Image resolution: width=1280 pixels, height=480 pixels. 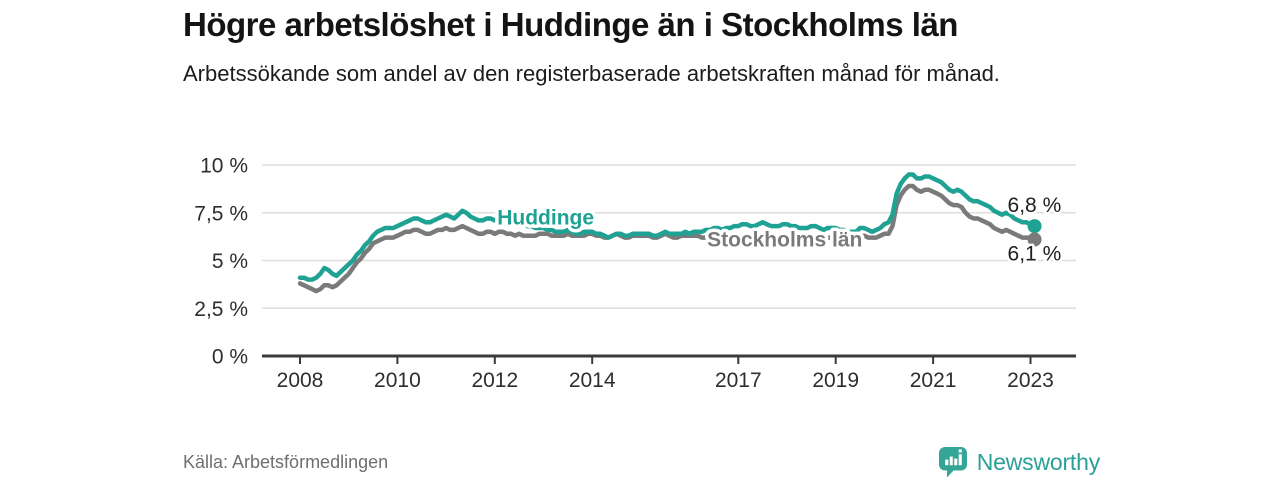 What do you see at coordinates (1034, 239) in the screenshot?
I see `stockholms-lan-end-dot` at bounding box center [1034, 239].